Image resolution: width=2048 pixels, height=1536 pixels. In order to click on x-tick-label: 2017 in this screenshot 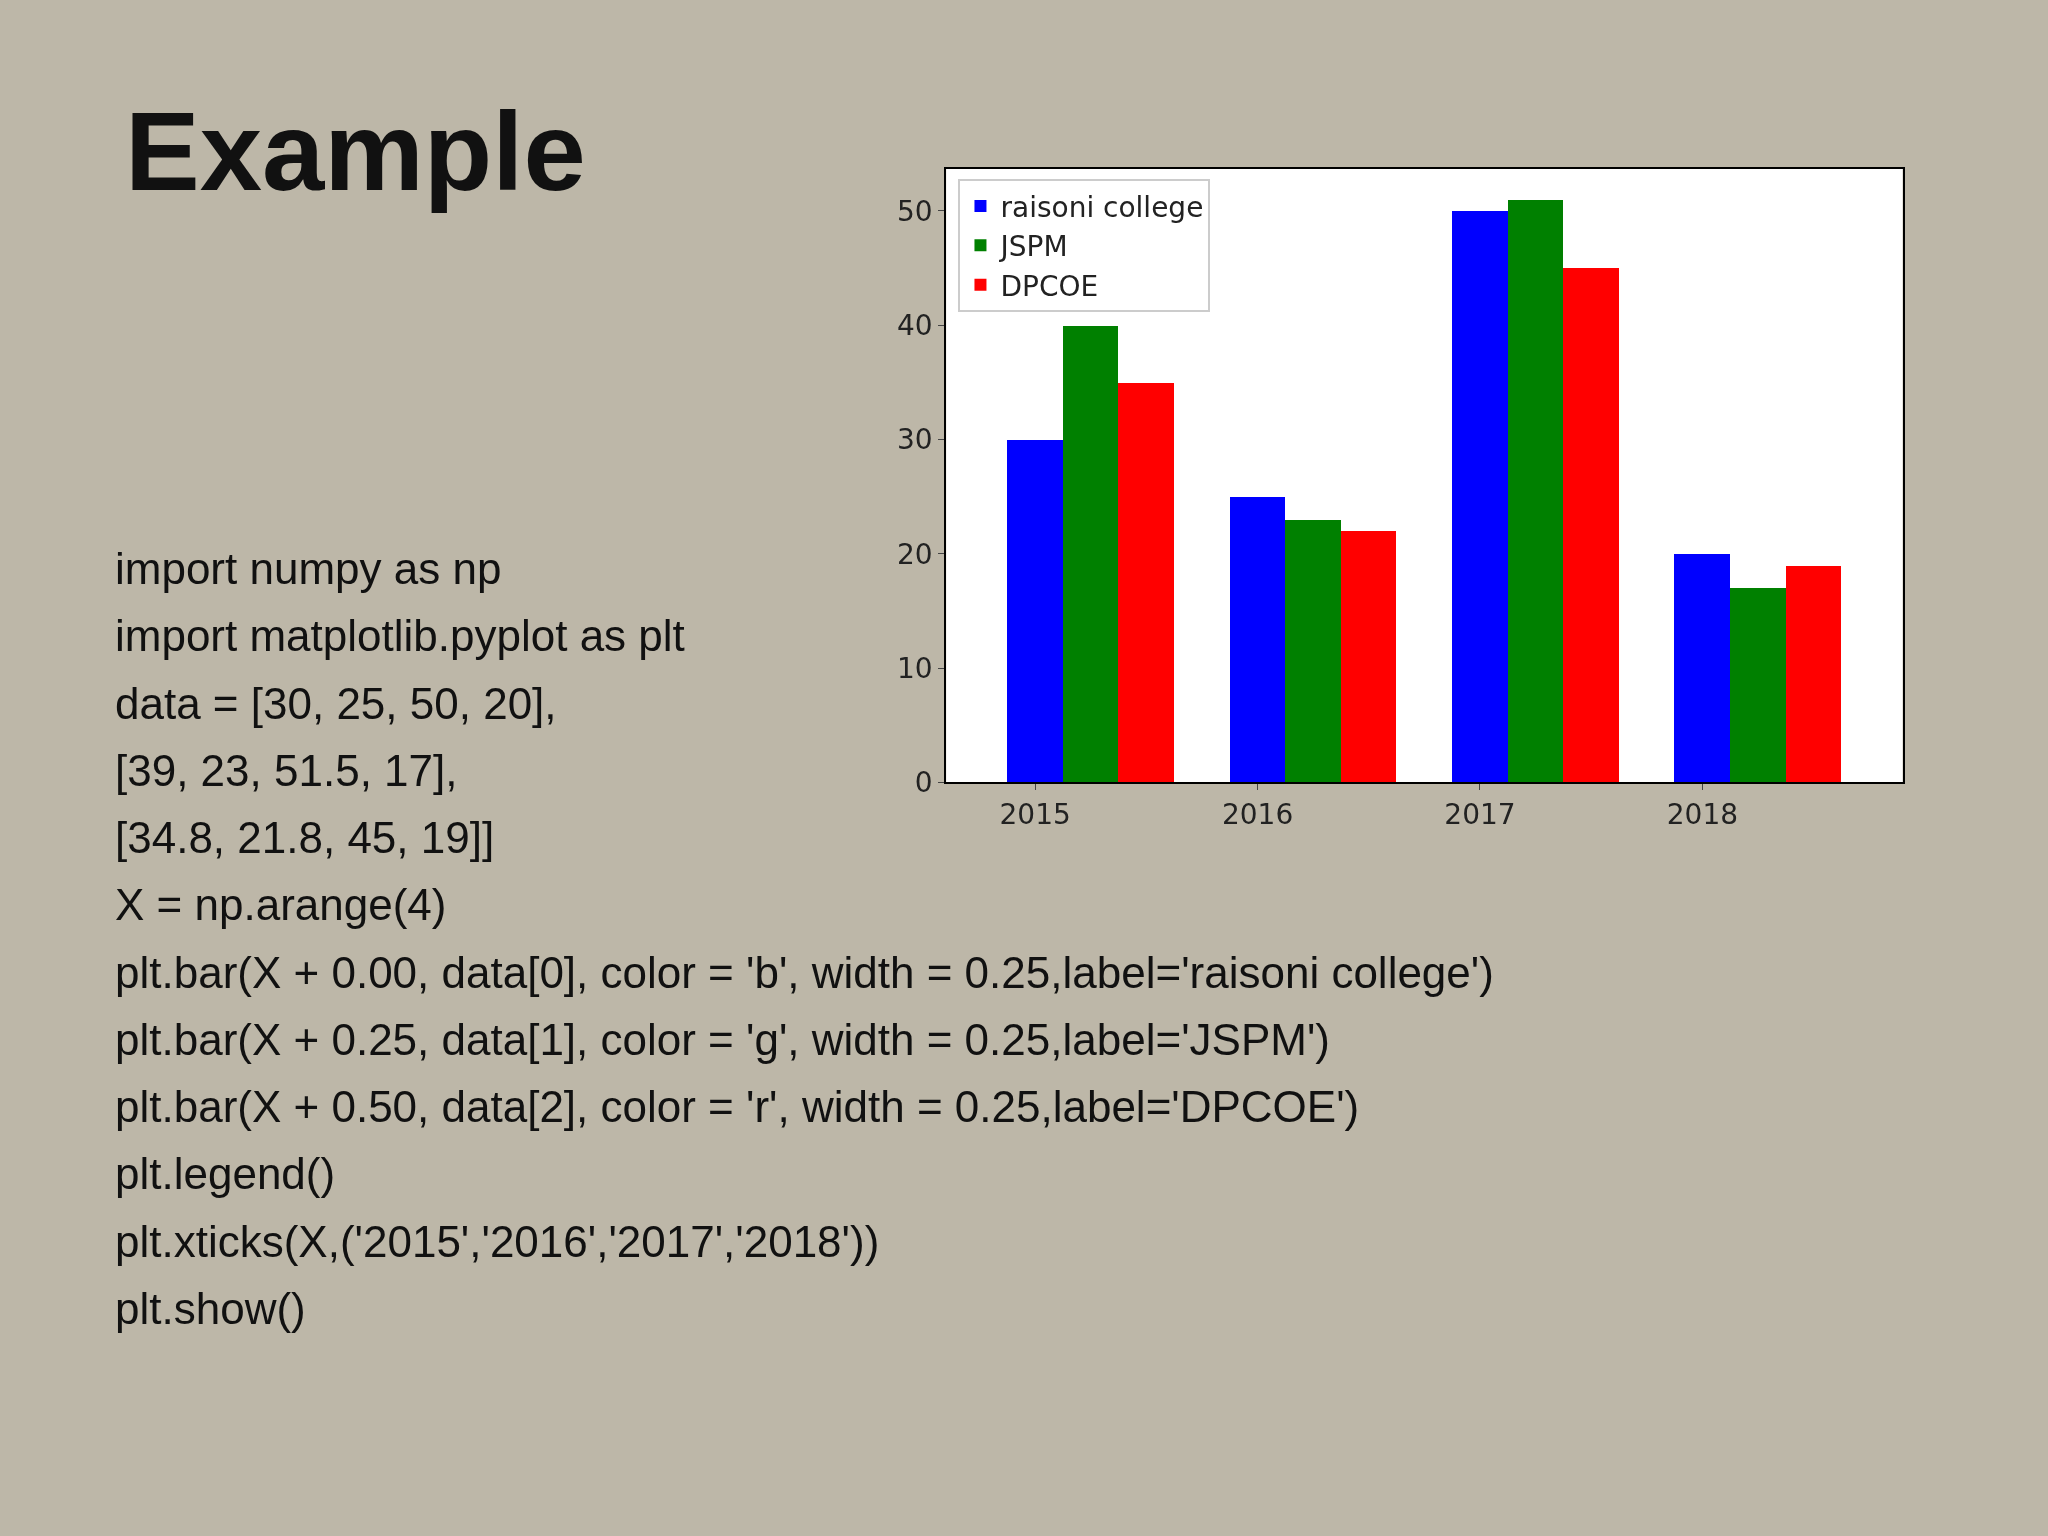, I will do `click(1480, 814)`.